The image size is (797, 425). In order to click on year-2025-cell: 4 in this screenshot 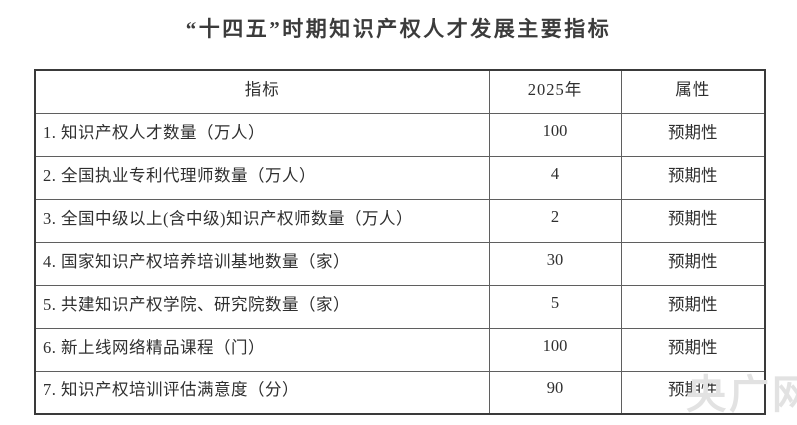, I will do `click(555, 177)`.